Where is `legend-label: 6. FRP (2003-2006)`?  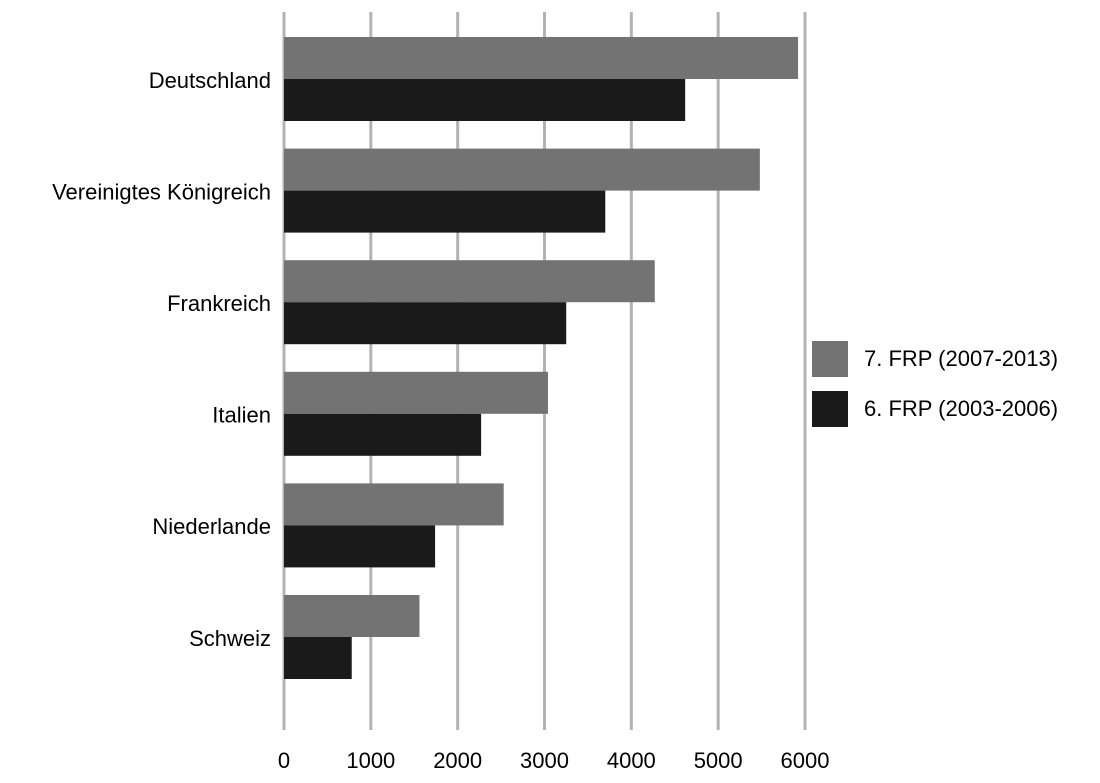
legend-label: 6. FRP (2003-2006) is located at coordinates (961, 408).